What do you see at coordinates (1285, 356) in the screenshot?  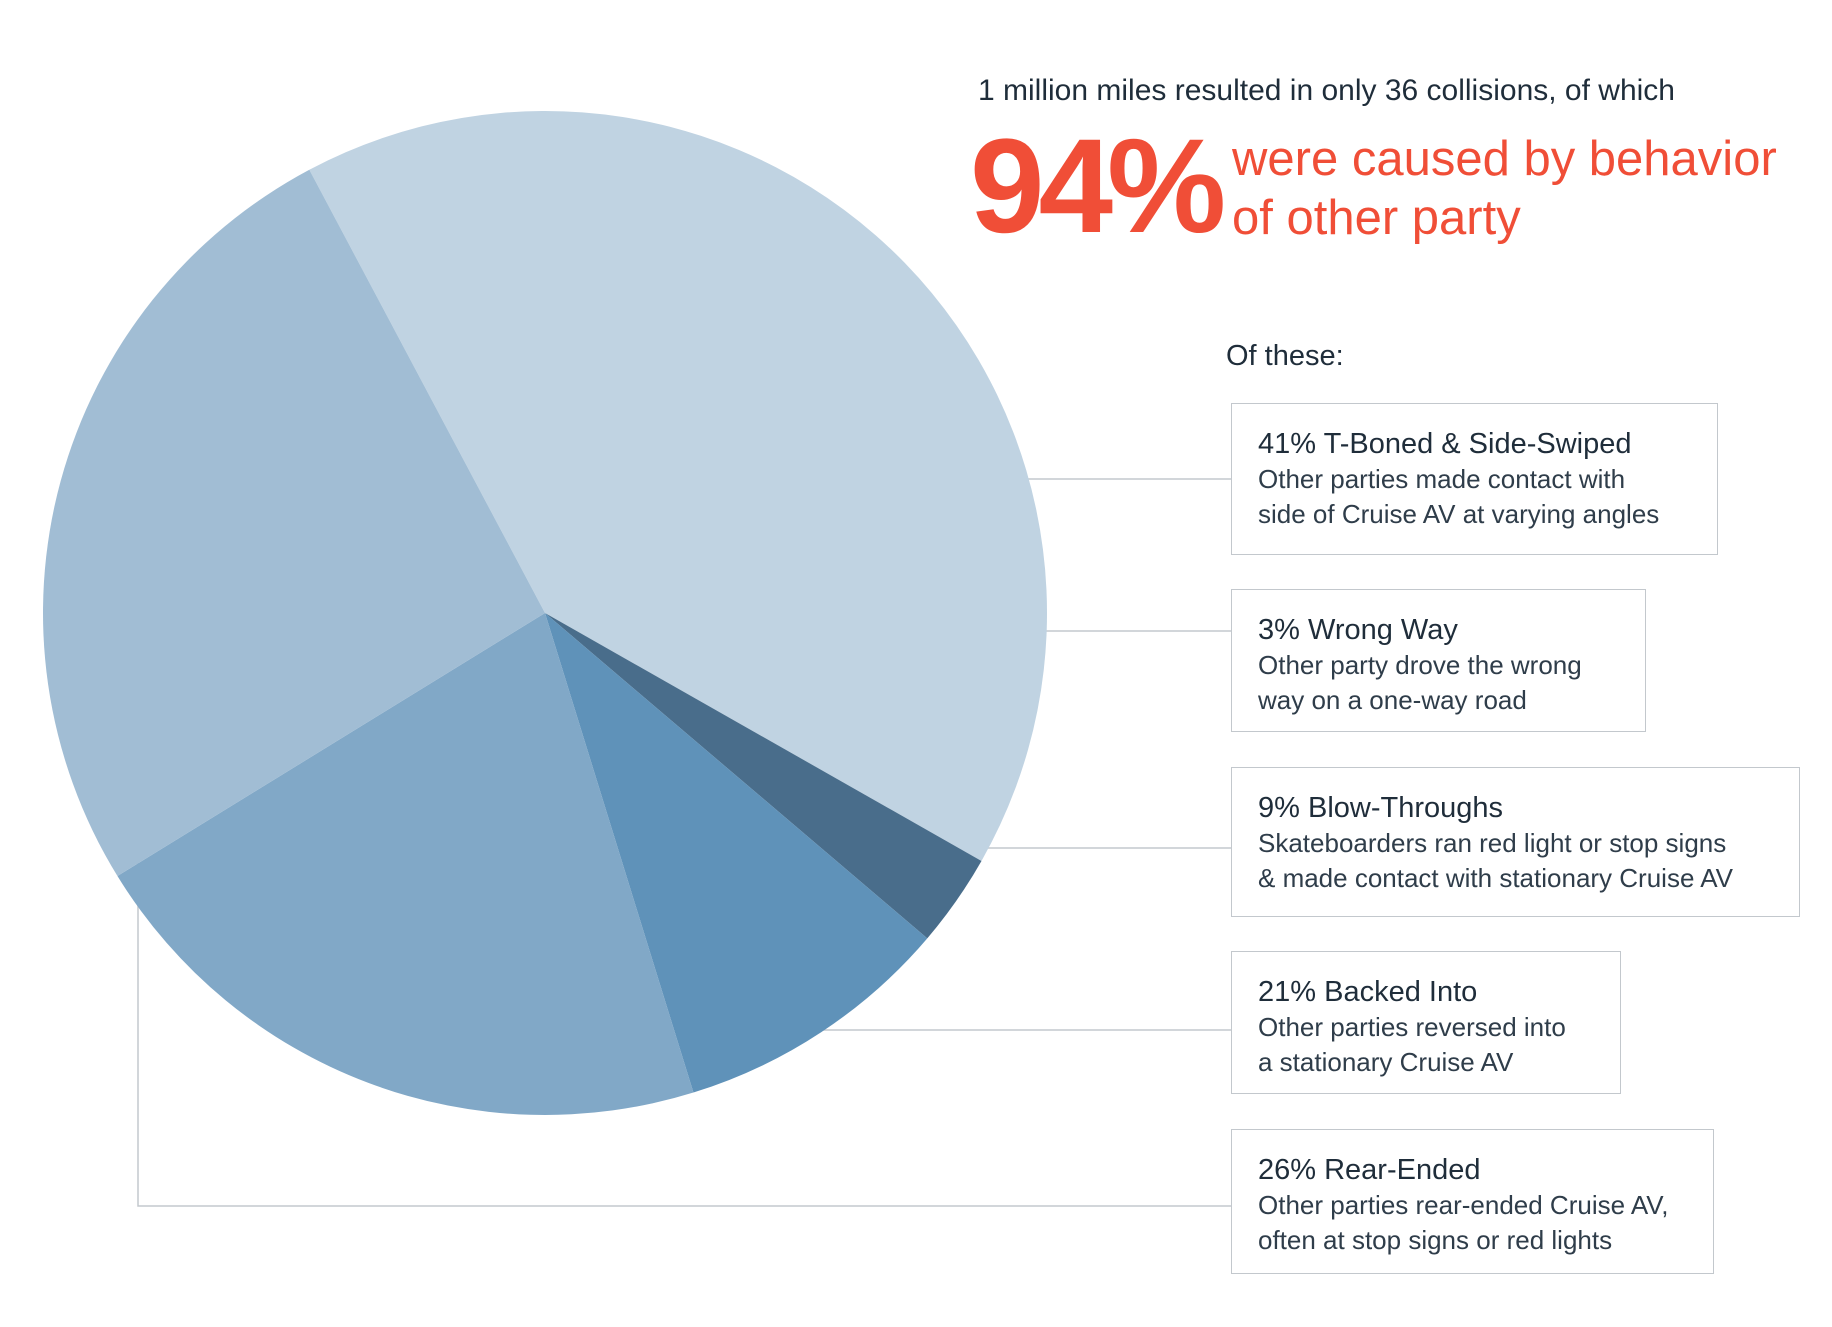 I see `of-these-label: Of these:` at bounding box center [1285, 356].